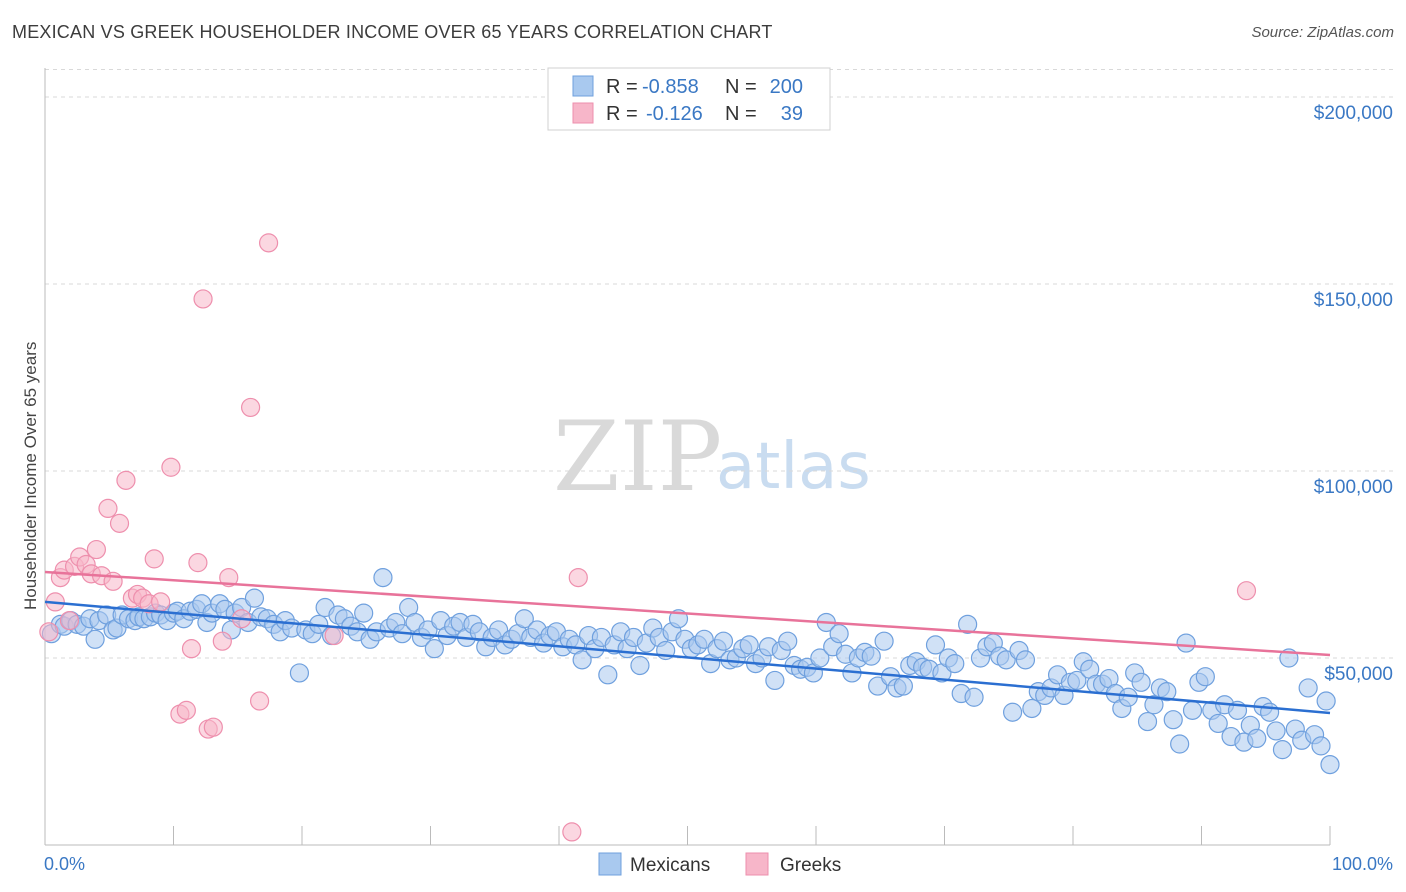 The height and width of the screenshot is (892, 1406). I want to click on legend-box, so click(689, 99).